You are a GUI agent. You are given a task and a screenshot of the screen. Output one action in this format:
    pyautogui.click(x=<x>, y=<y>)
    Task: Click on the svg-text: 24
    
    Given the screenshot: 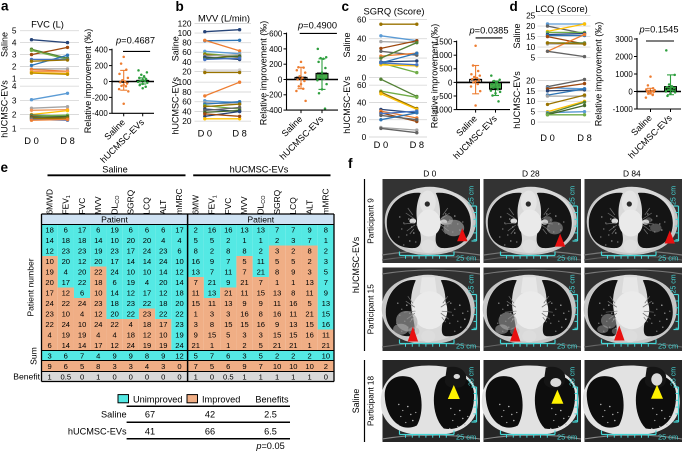 What is the action you would take?
    pyautogui.click(x=163, y=261)
    